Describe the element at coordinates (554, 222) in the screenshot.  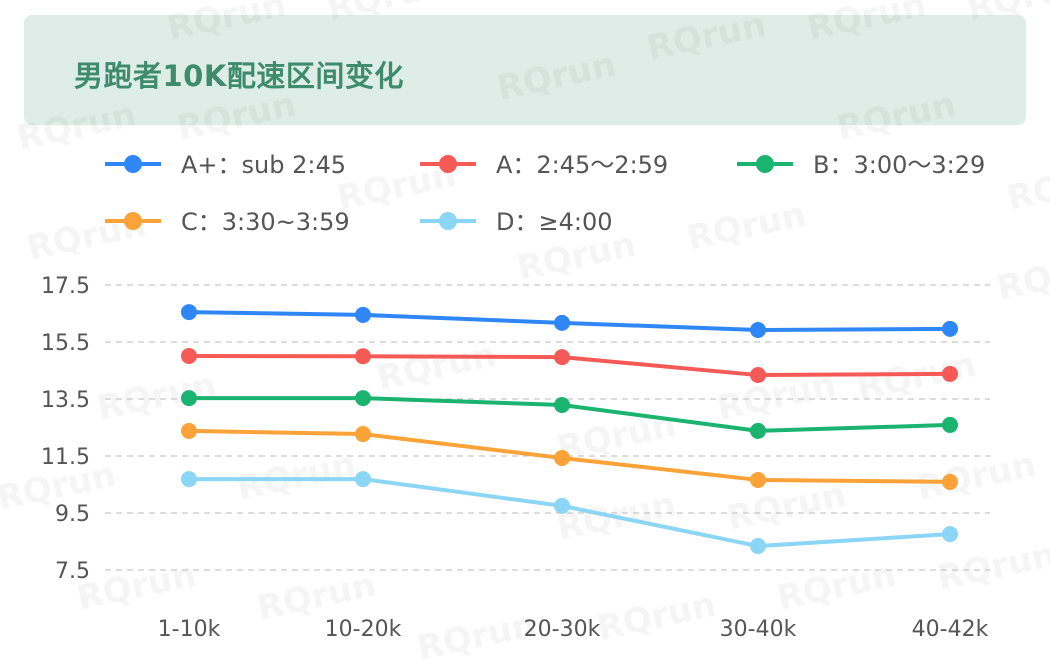
I see `legend-label: D：≥4:00` at that location.